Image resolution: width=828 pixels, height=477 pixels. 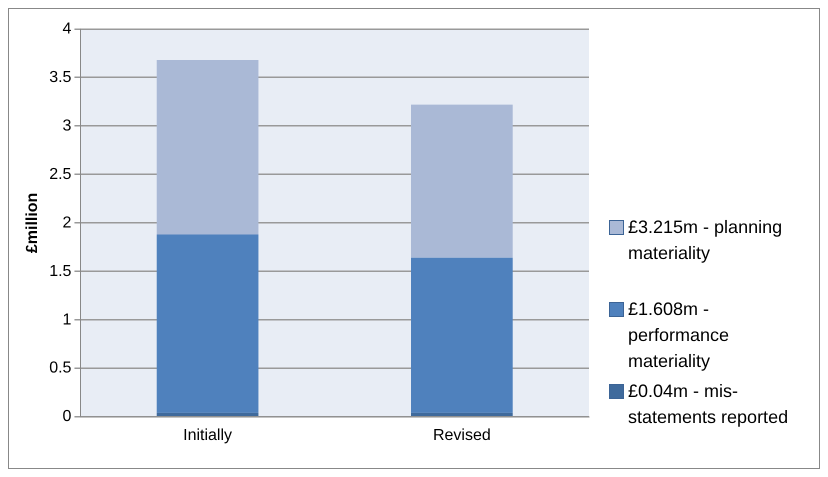 I want to click on y-tick-label: 1.5, so click(x=60, y=271).